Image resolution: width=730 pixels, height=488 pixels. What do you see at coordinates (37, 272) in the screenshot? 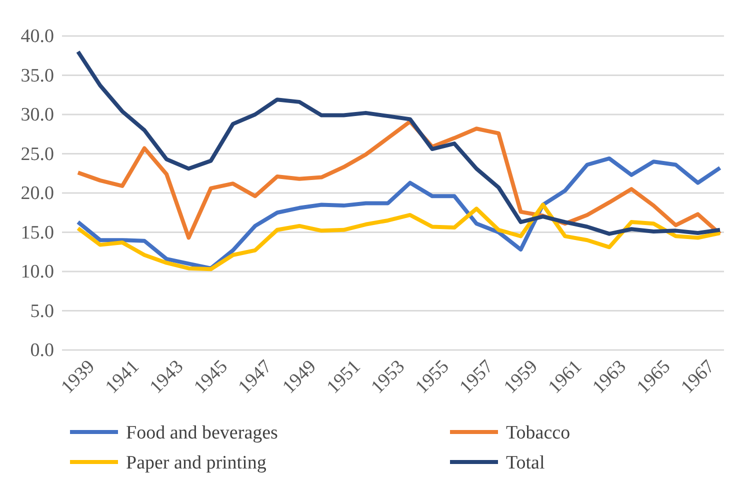
I see `y-tick-label: 10.0` at bounding box center [37, 272].